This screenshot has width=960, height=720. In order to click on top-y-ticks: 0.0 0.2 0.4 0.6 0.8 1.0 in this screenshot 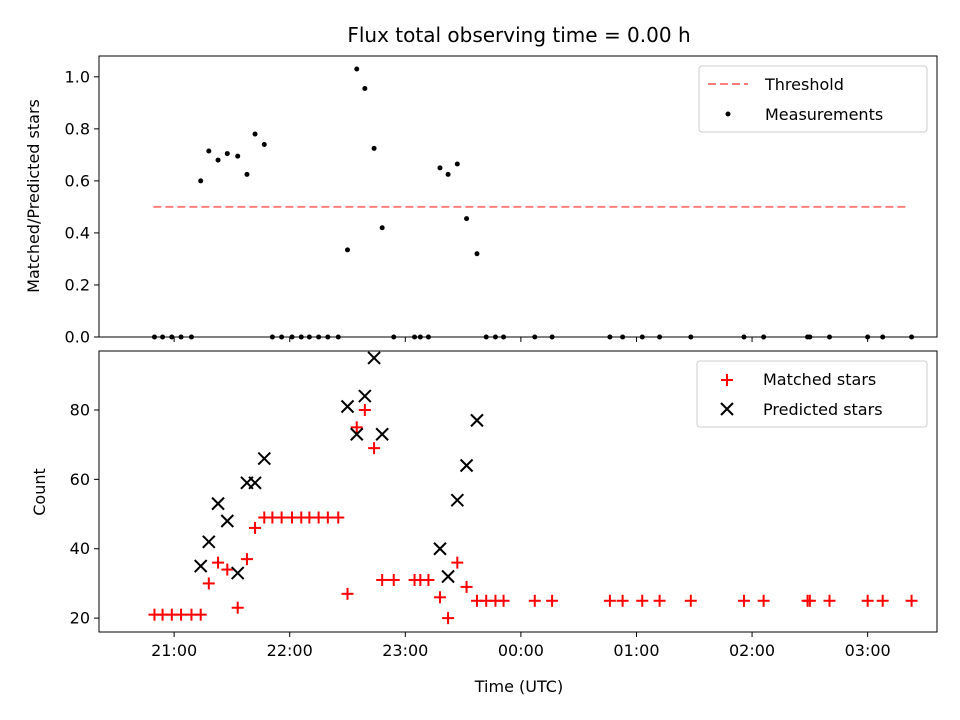, I will do `click(82, 207)`.